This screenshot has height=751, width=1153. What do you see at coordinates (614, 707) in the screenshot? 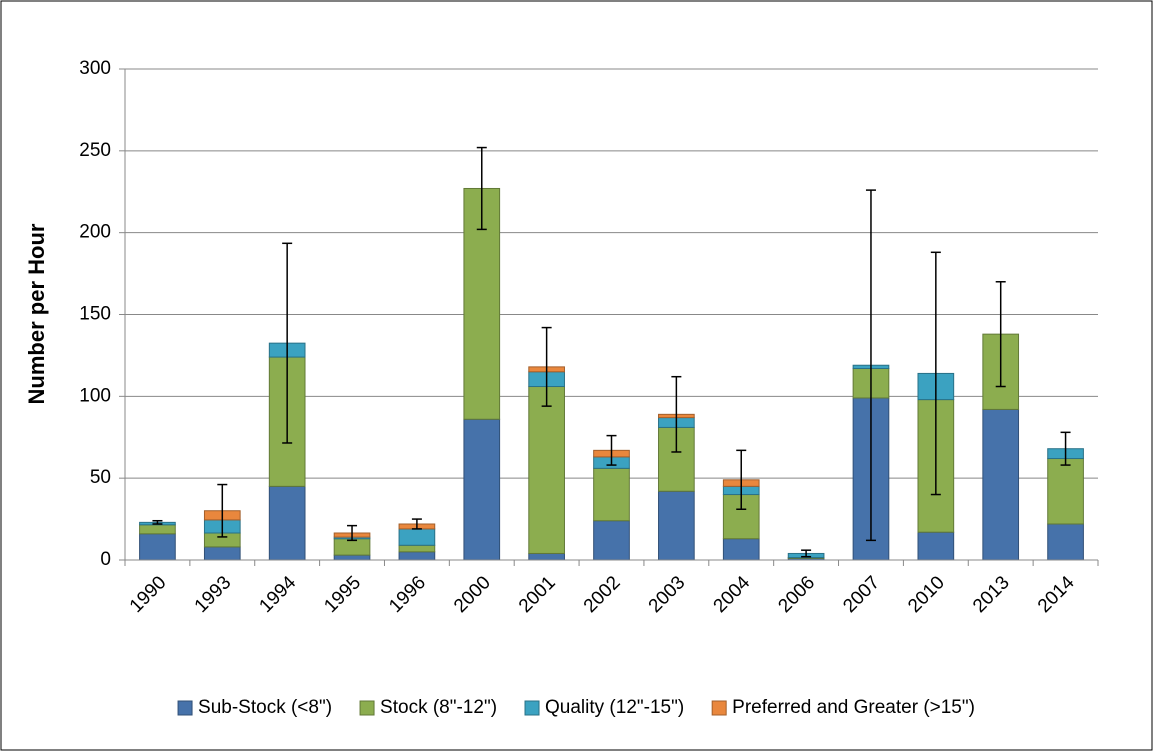
I see `legend-label: Quality (12"-15")` at bounding box center [614, 707].